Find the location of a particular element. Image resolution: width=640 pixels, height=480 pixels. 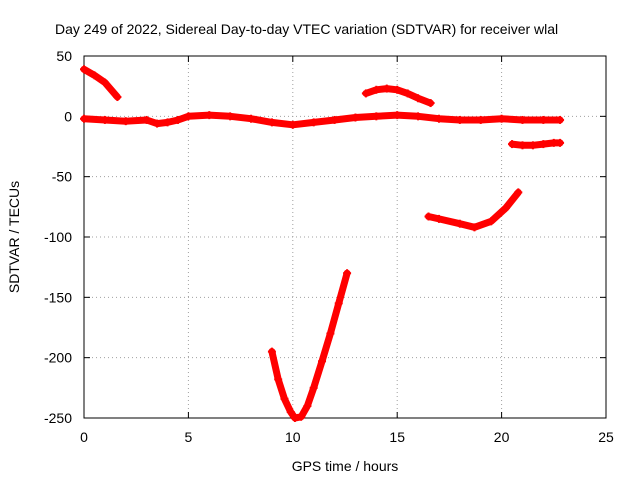

y-axis-label: SDTVAR / TECUs is located at coordinates (14, 237).